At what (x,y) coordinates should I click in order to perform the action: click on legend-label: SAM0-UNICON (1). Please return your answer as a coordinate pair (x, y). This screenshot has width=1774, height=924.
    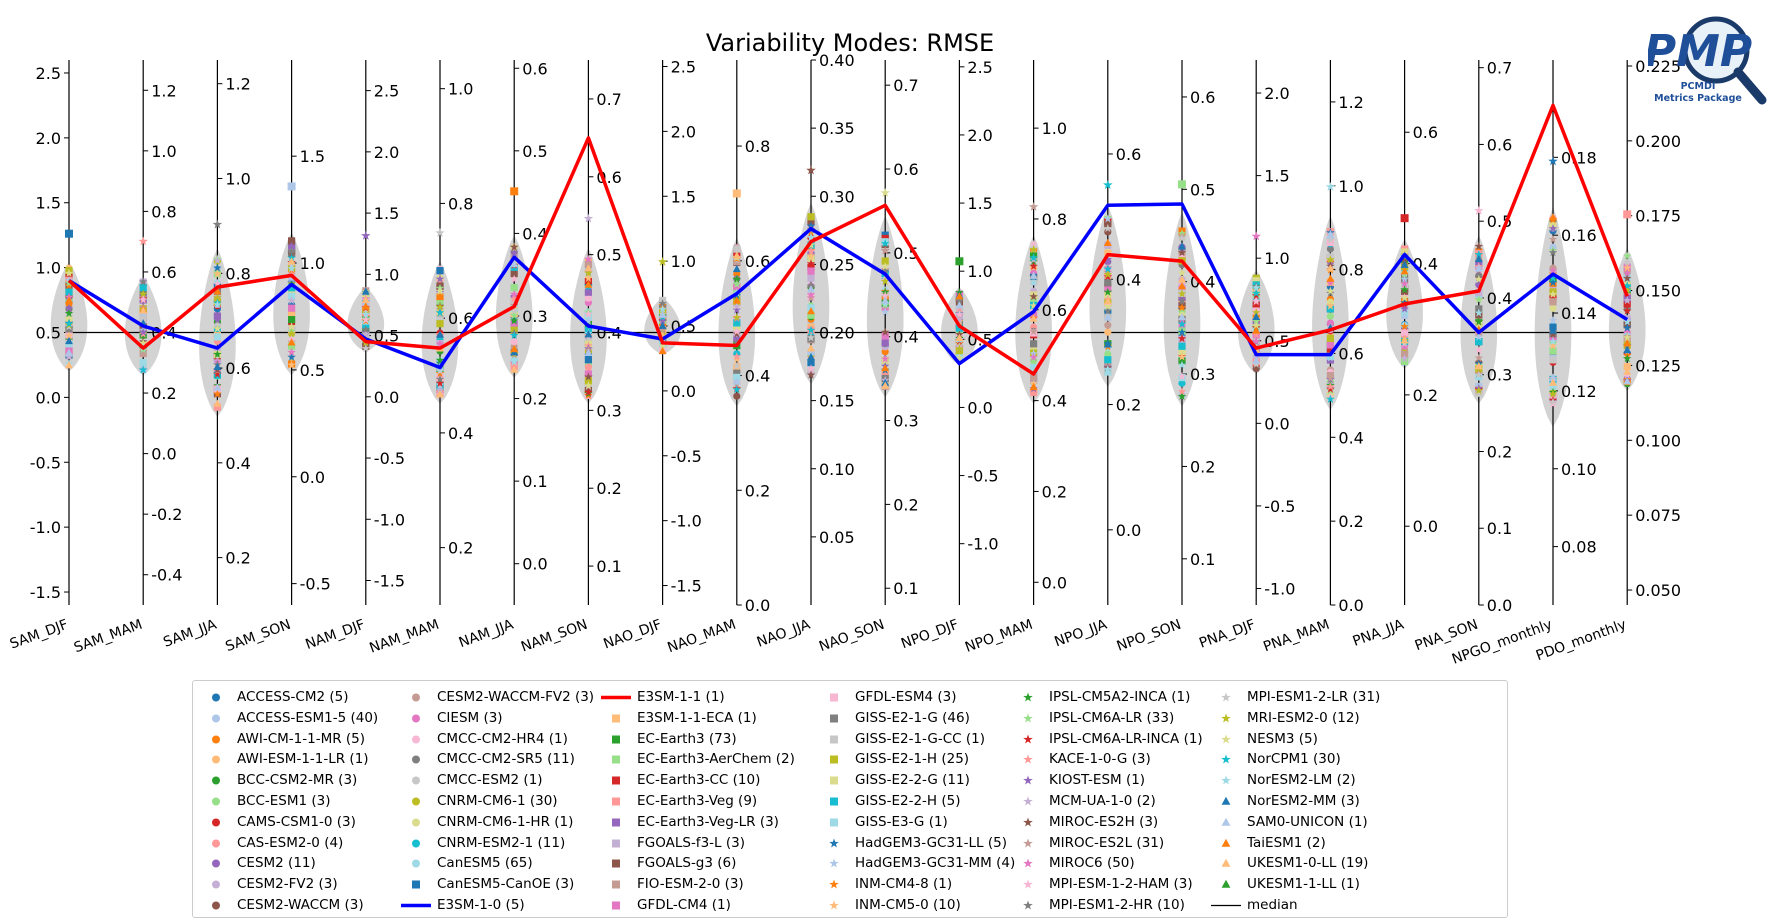
    Looking at the image, I should click on (1307, 821).